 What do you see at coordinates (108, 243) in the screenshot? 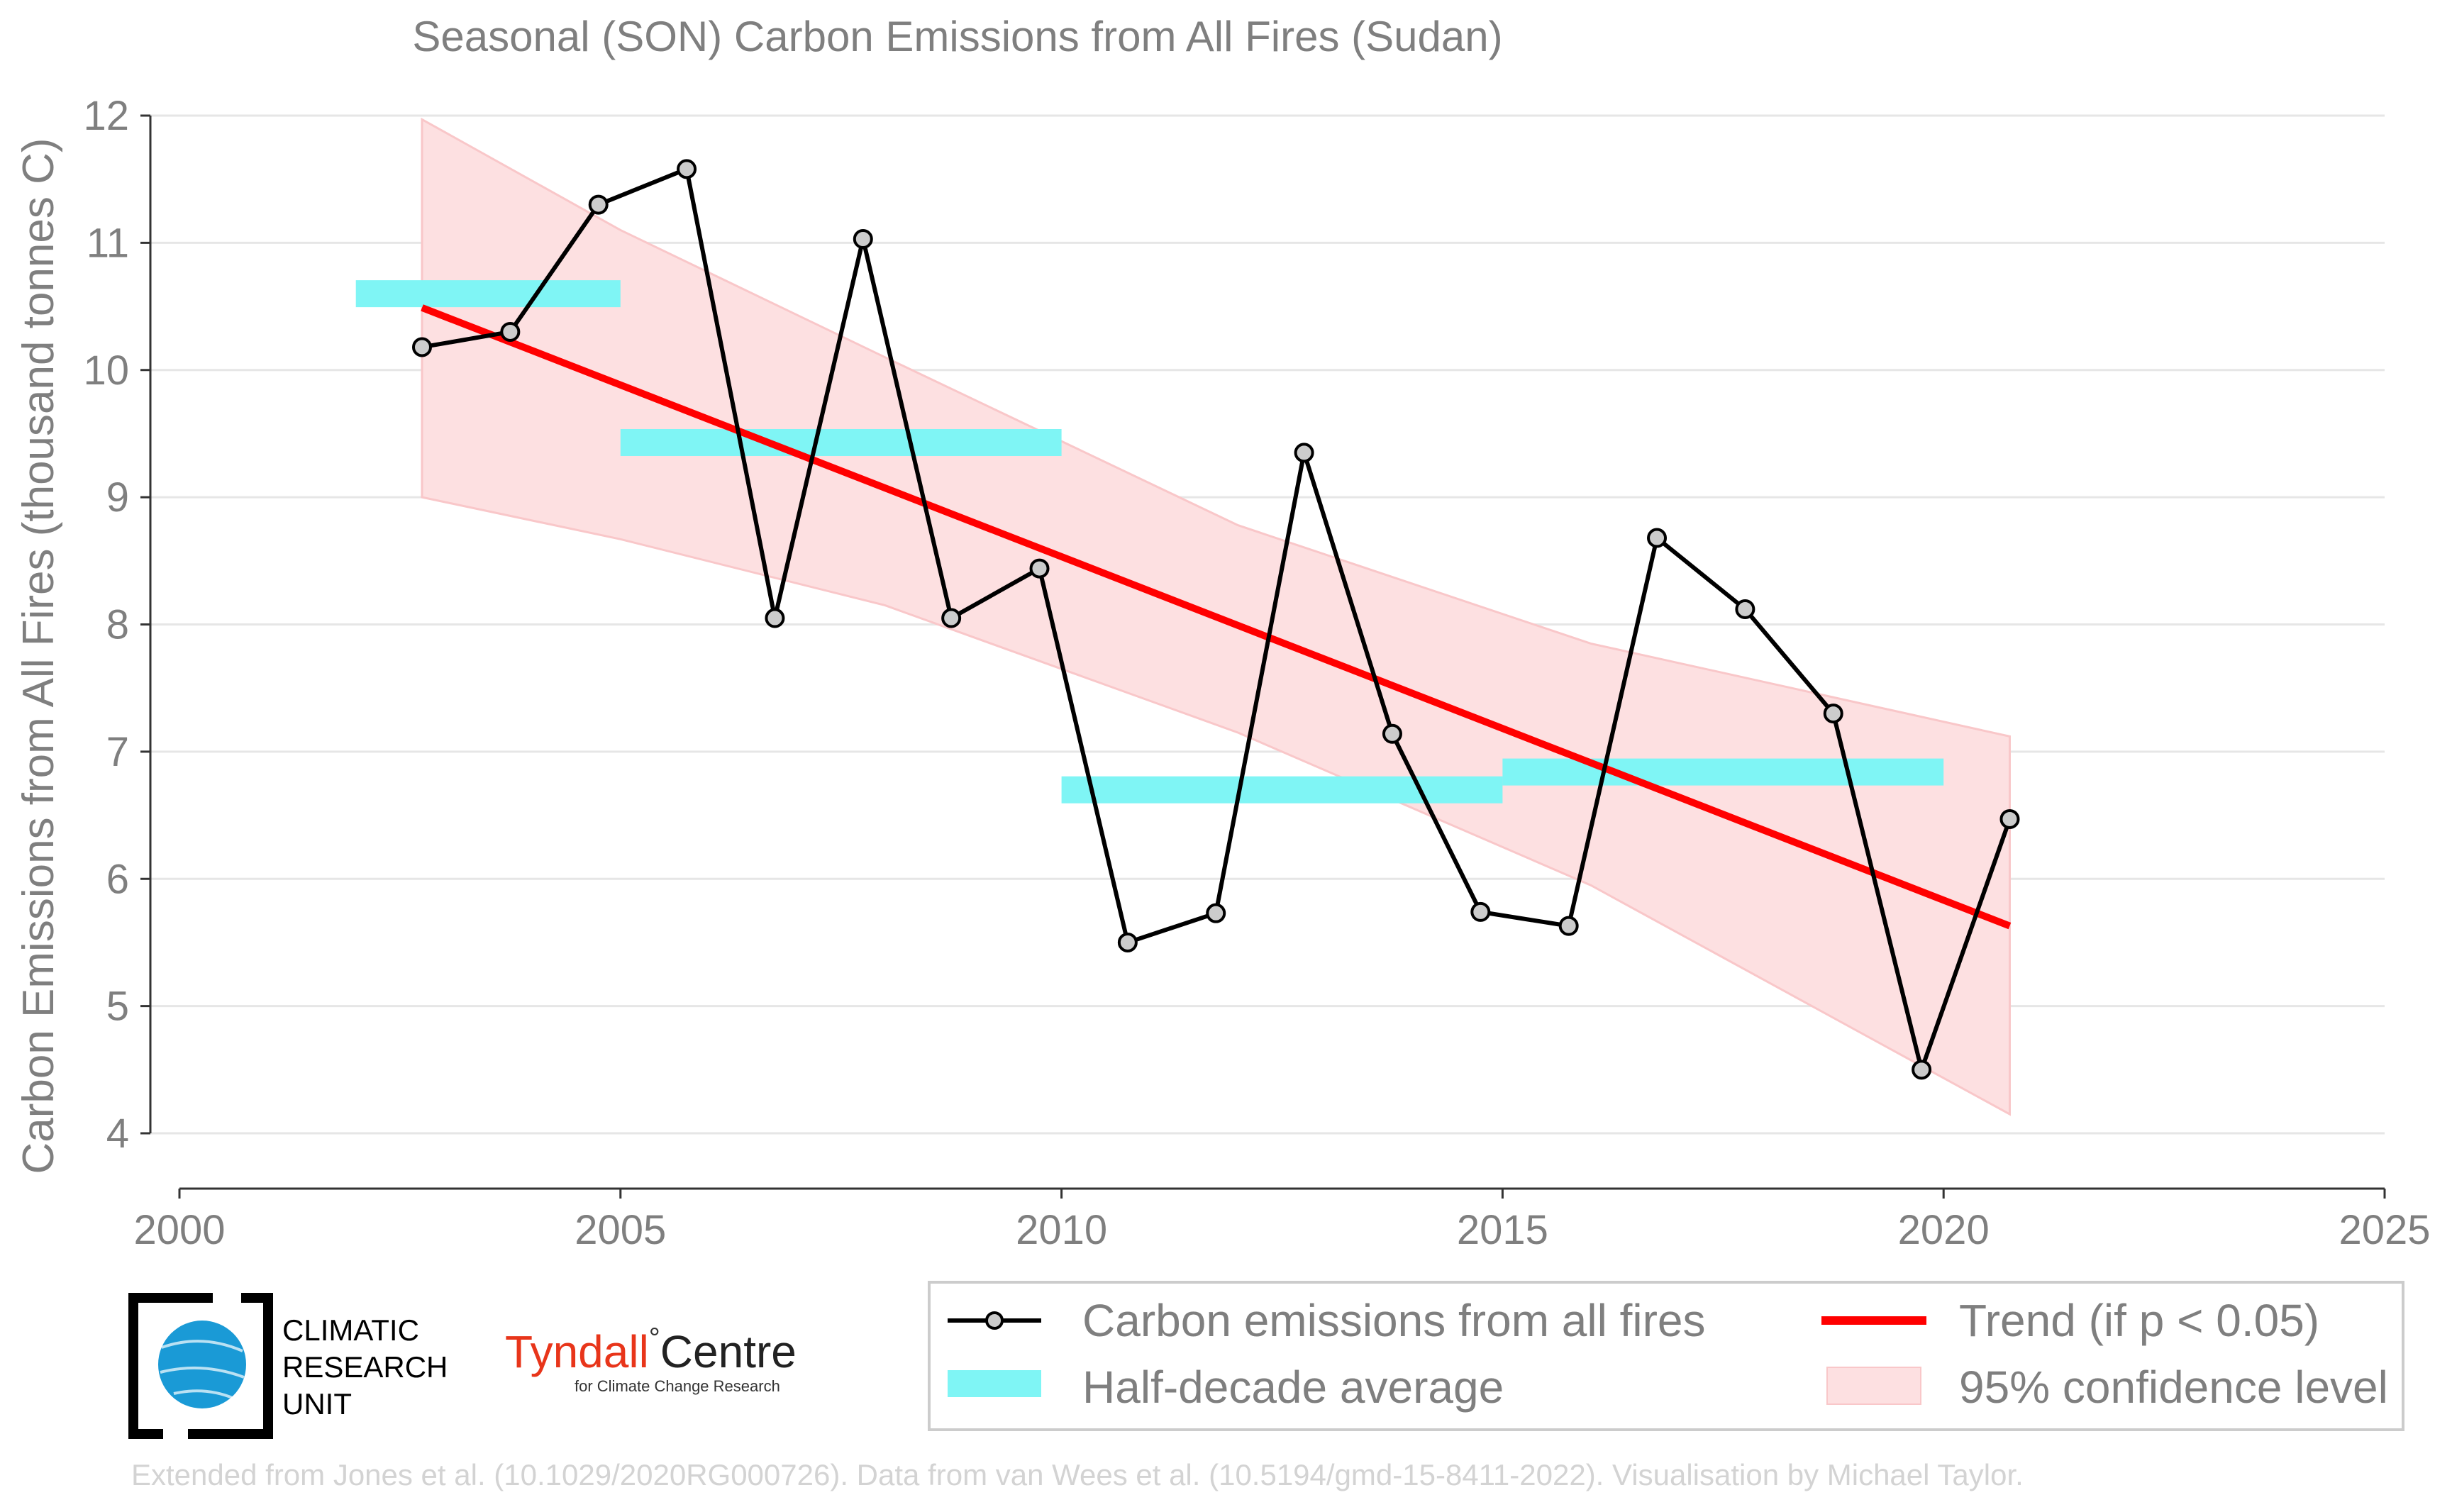
I see `y-tick-label: 11` at bounding box center [108, 243].